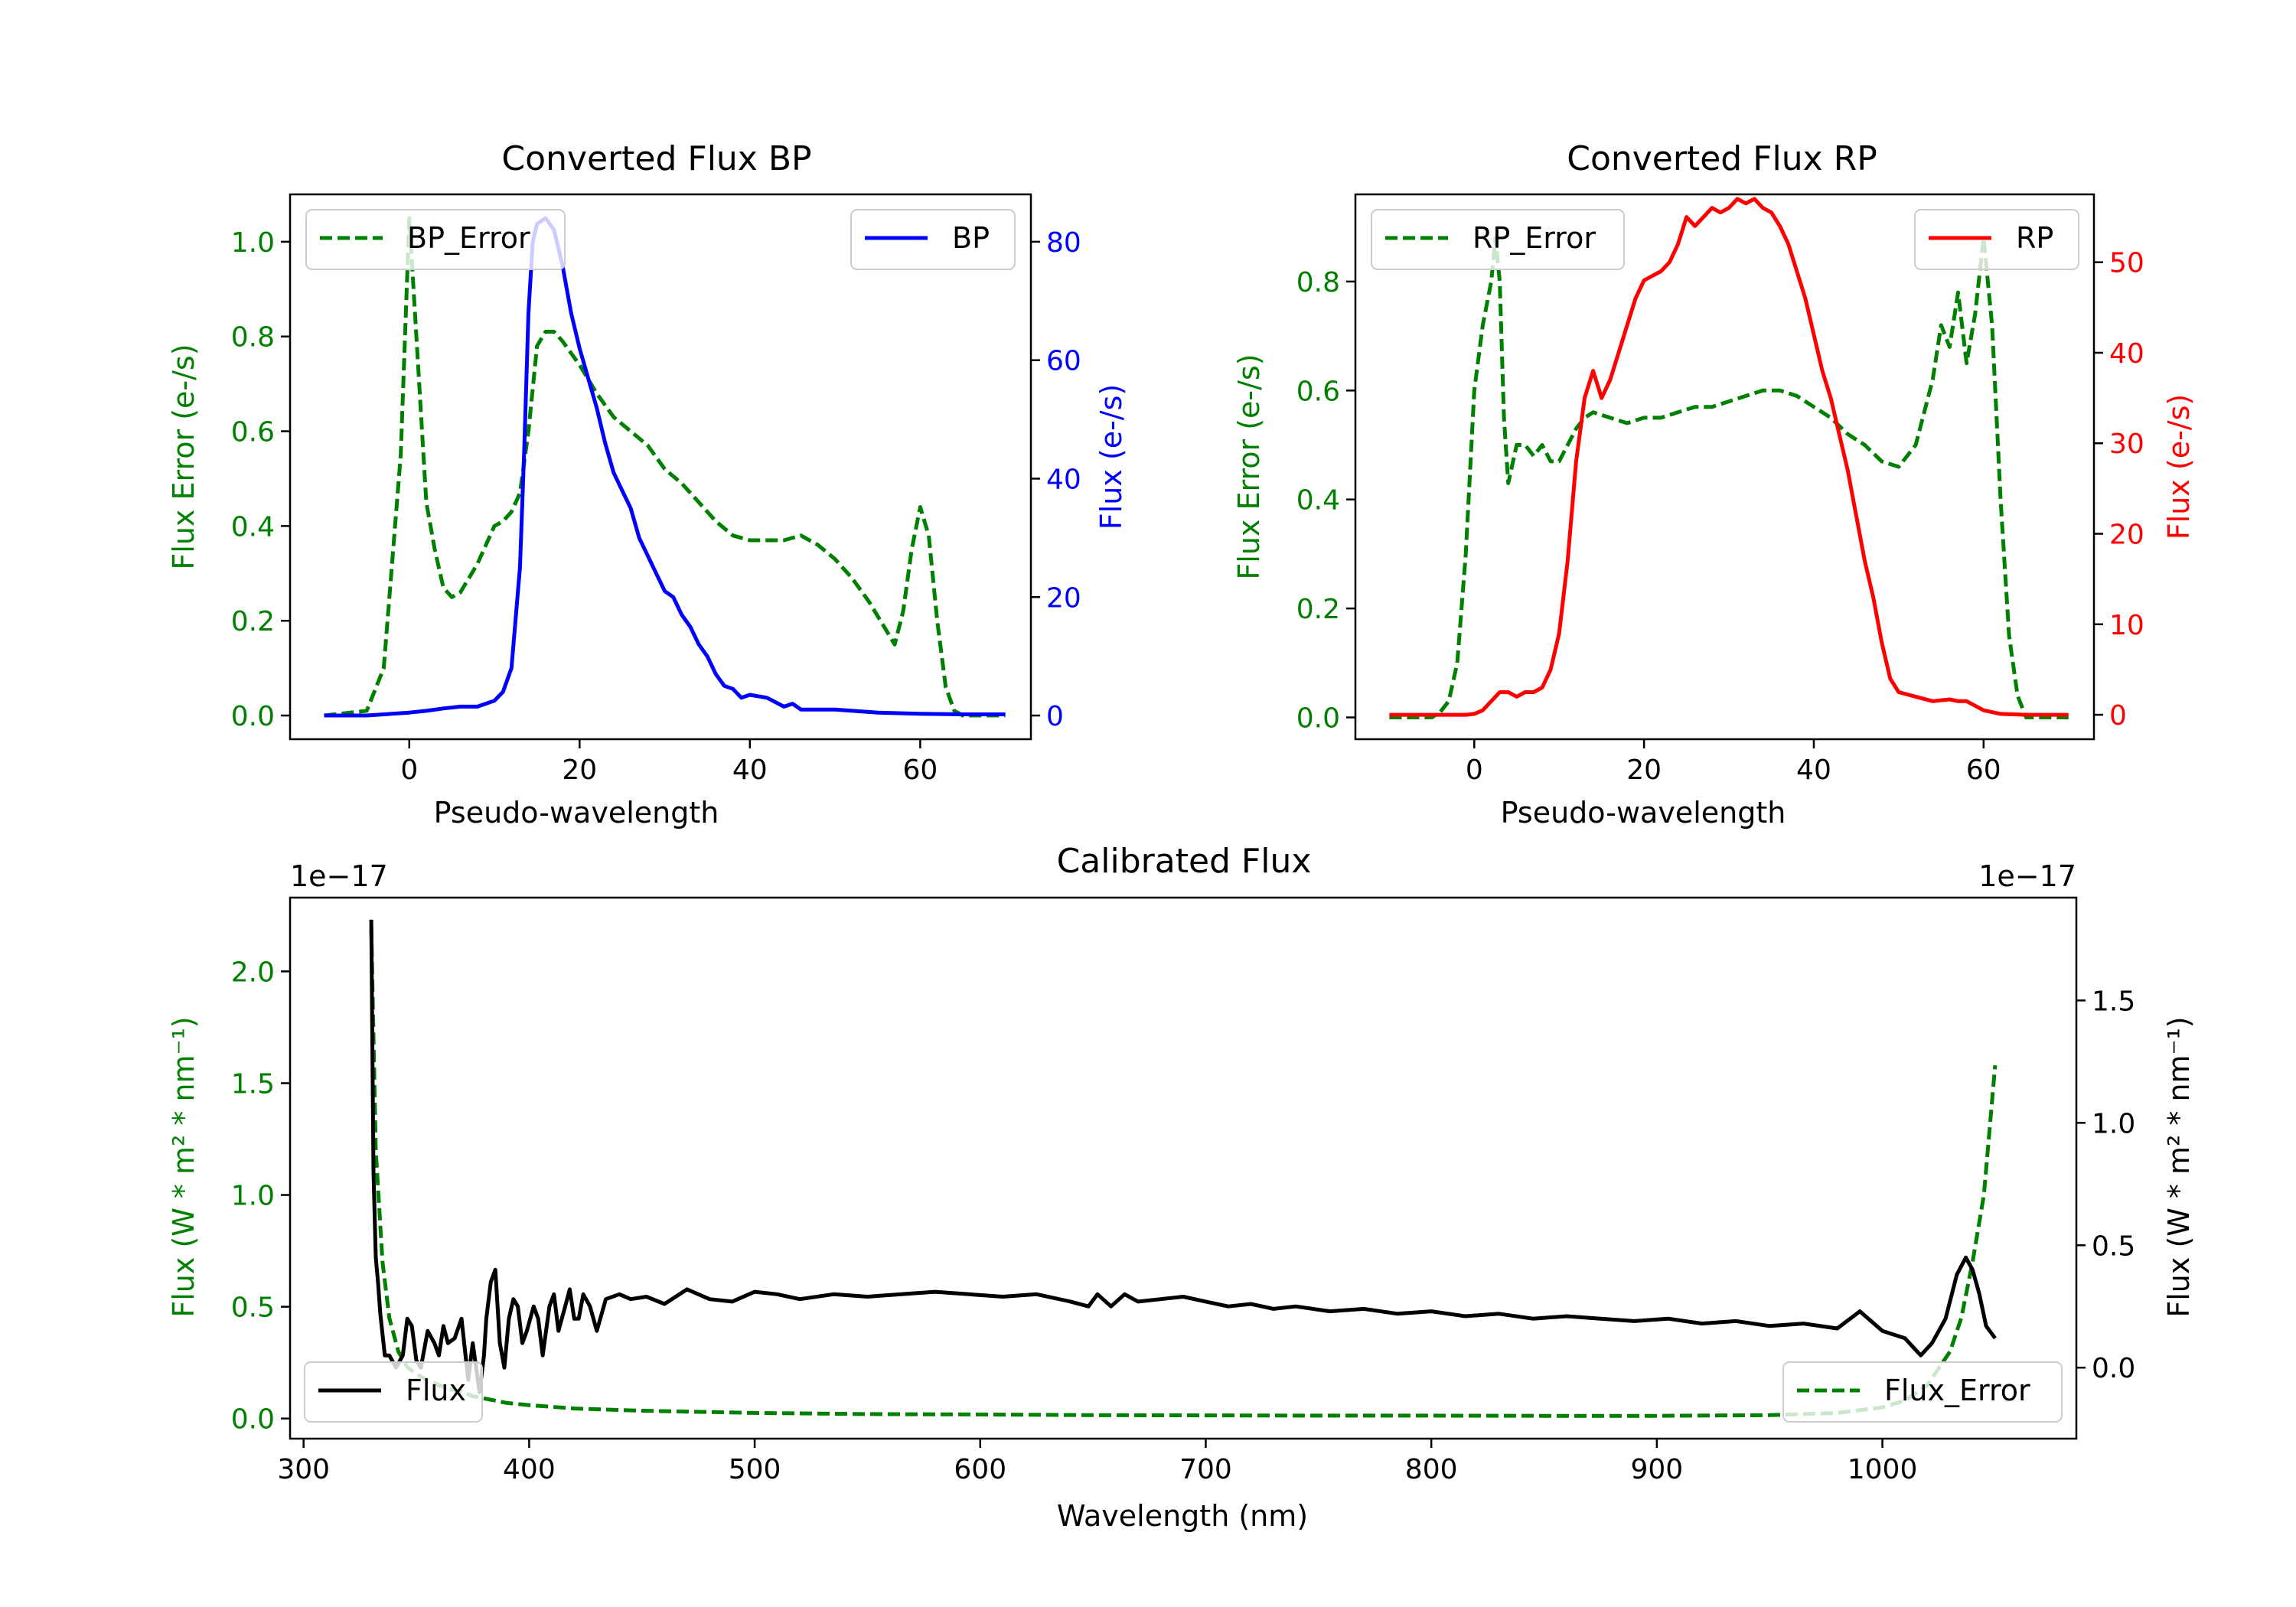 Image resolution: width=2296 pixels, height=1607 pixels. What do you see at coordinates (2179, 1166) in the screenshot?
I see `cal-ylabel-right: Flux (W * m² * nm⁻¹)` at bounding box center [2179, 1166].